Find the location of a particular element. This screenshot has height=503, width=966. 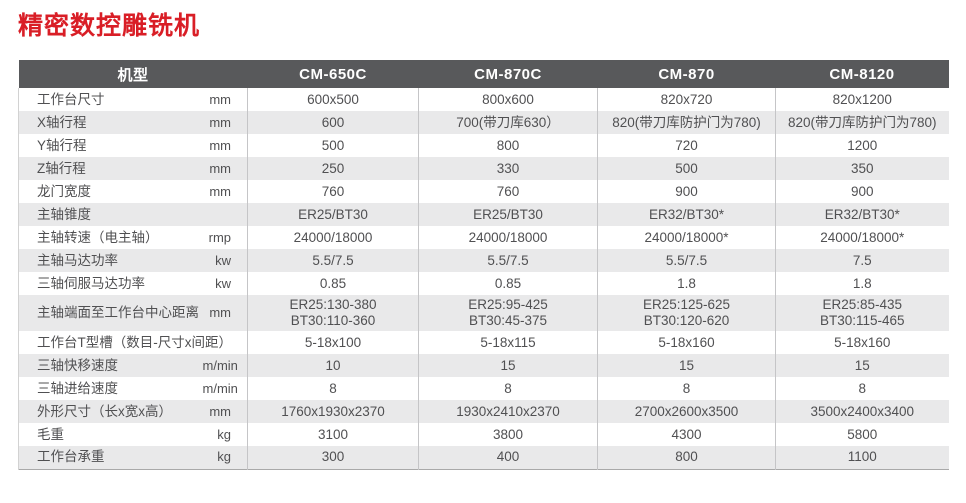

spec-value: 5-18x115 is located at coordinates (508, 342).